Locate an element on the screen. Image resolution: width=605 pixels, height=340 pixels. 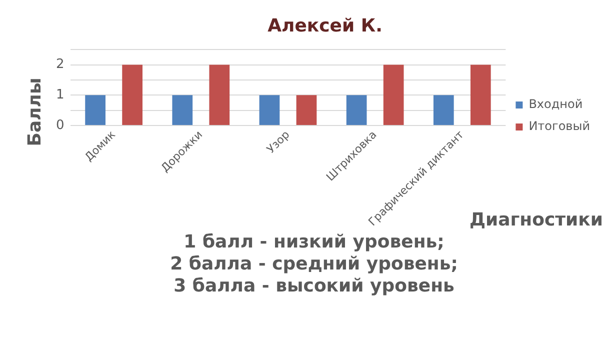
text: 3 балла - высокий уровень is located at coordinates (314, 286).